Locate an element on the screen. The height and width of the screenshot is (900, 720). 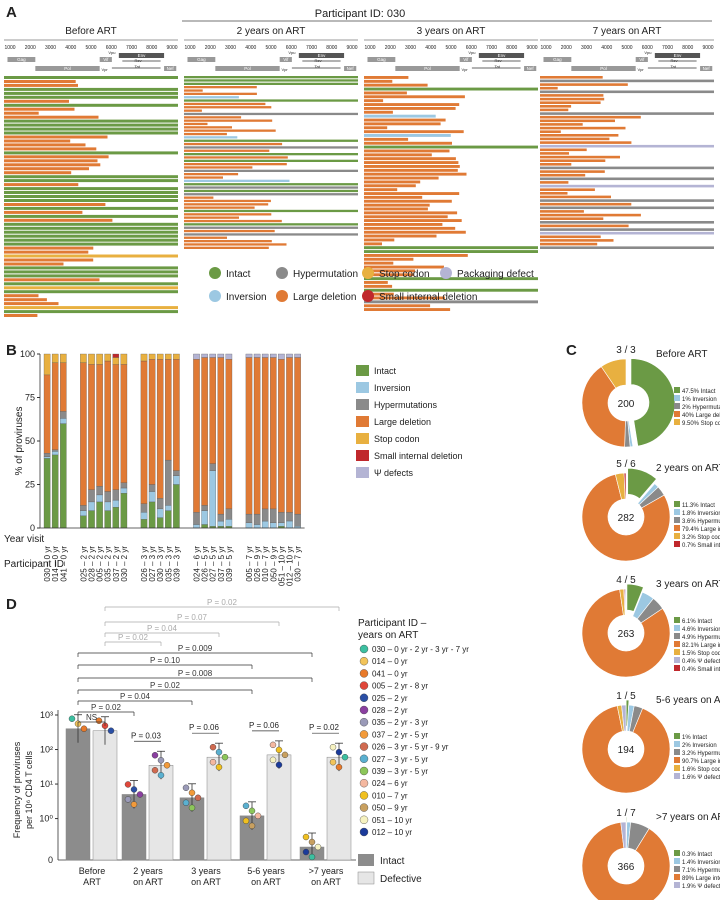
x-tick-label: 039 – 5 yr is located at coordinates (229, 564).